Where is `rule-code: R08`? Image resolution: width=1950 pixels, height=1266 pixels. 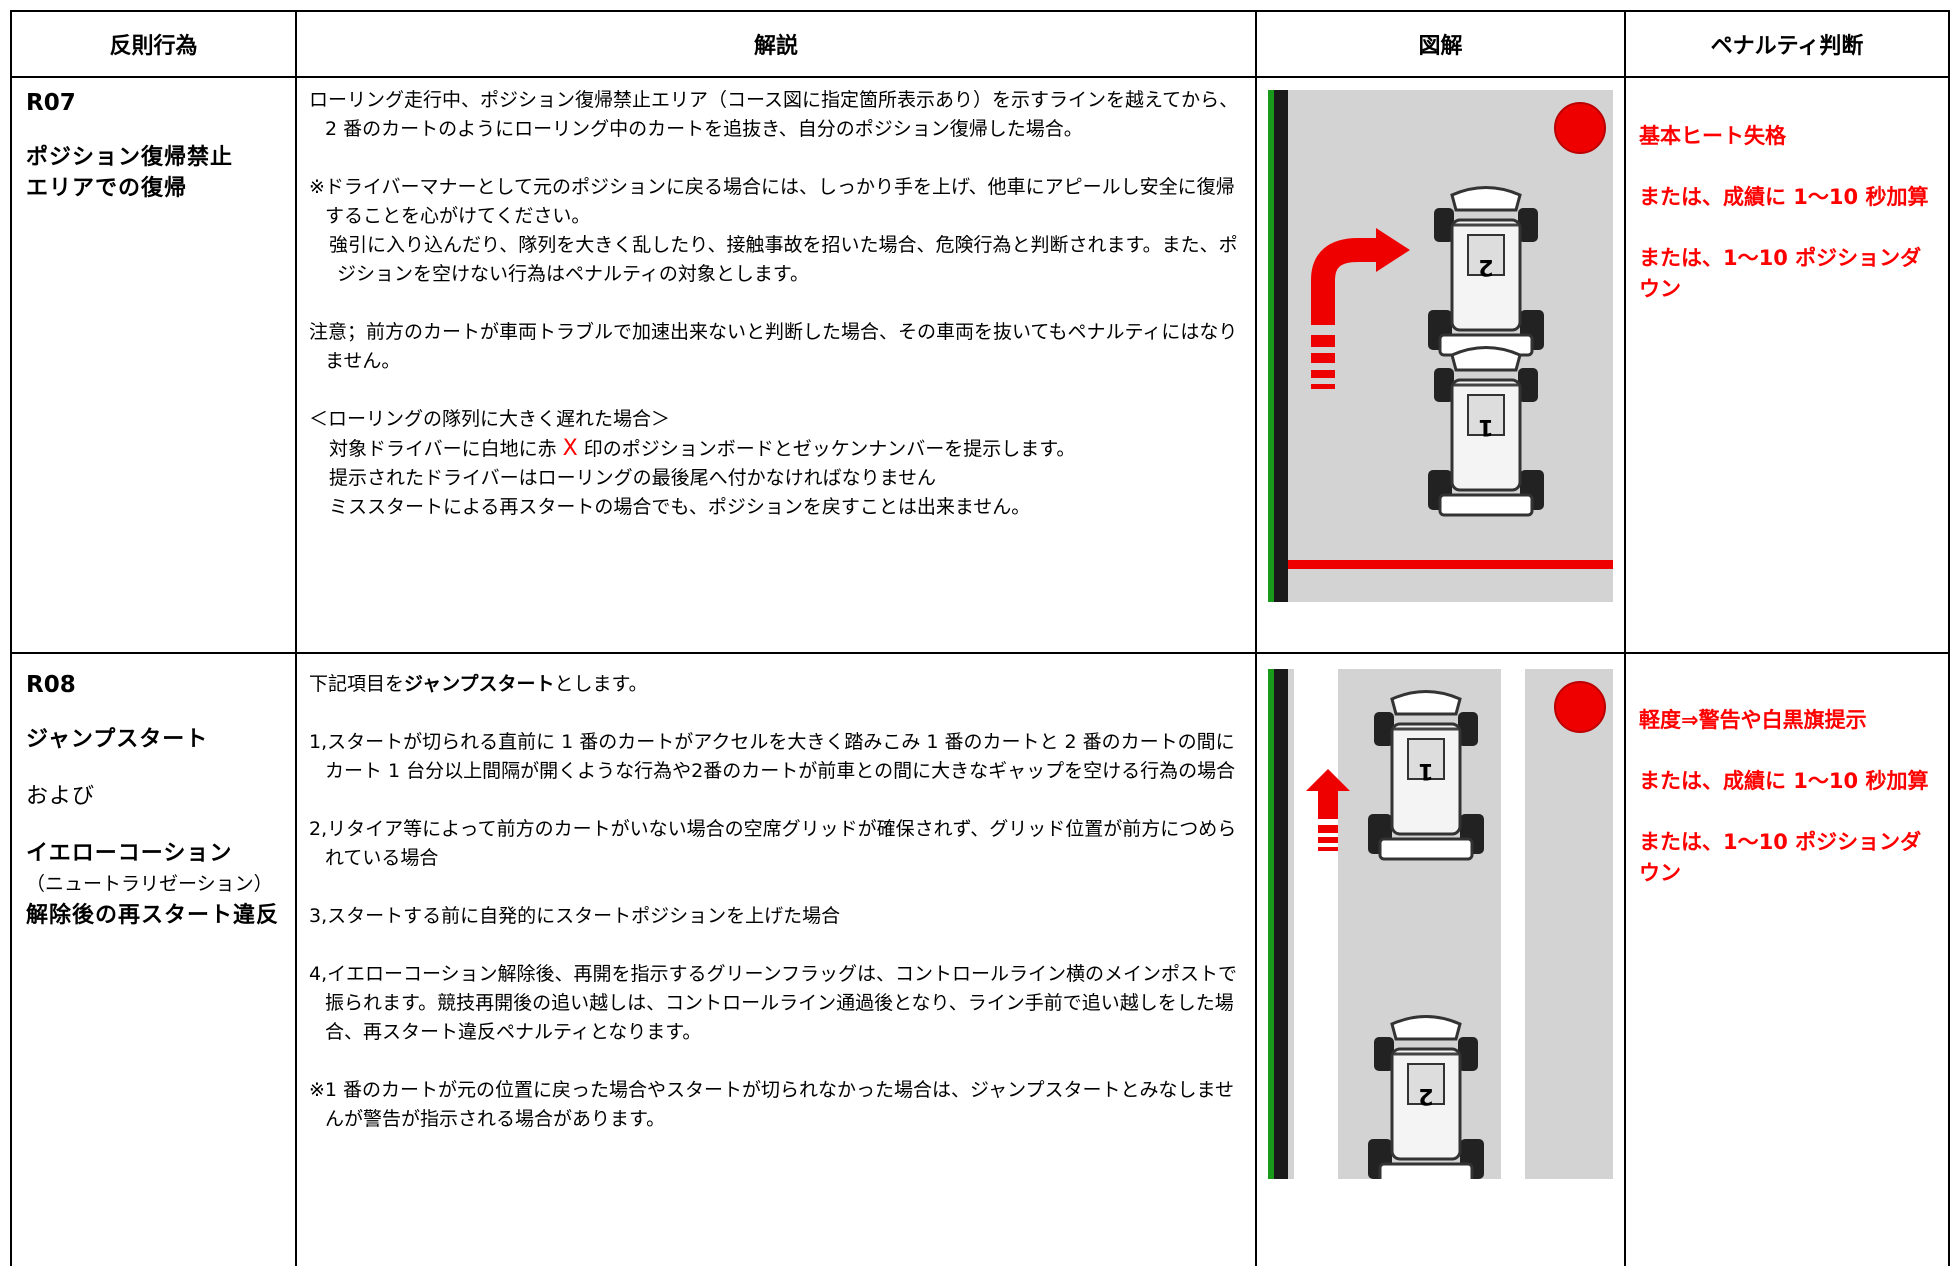
rule-code: R08 is located at coordinates (51, 685).